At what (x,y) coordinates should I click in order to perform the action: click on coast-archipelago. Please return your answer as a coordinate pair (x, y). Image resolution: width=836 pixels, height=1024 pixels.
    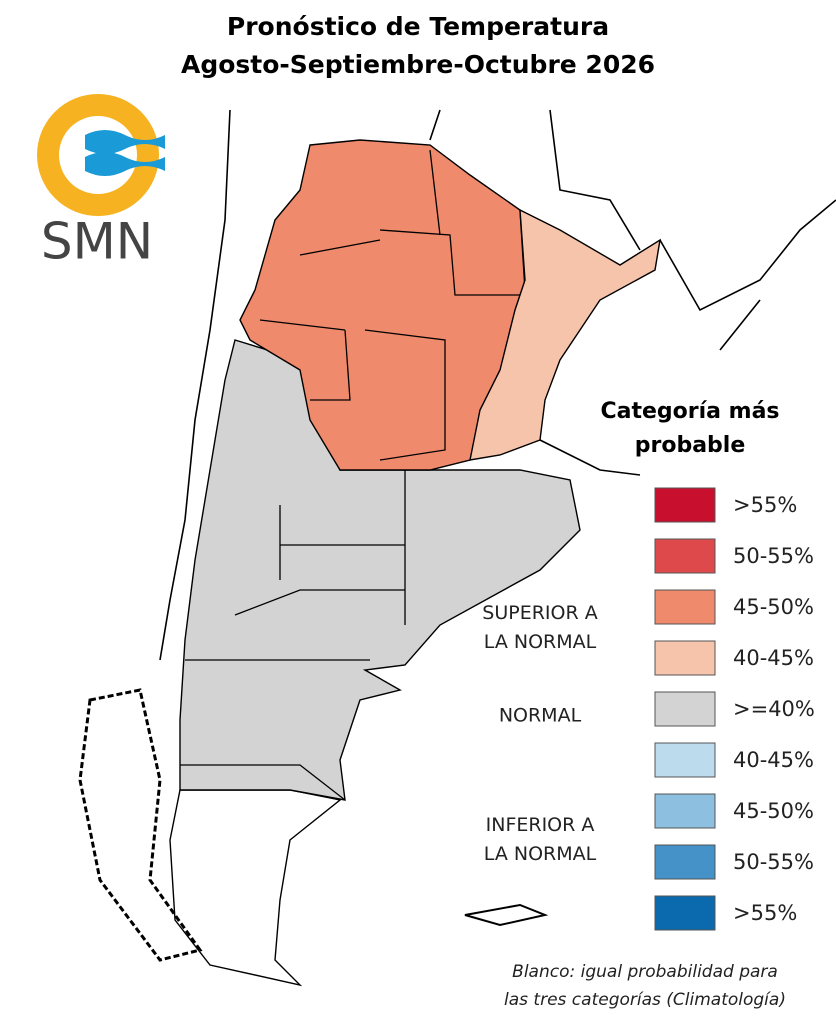
    Looking at the image, I should click on (140, 825).